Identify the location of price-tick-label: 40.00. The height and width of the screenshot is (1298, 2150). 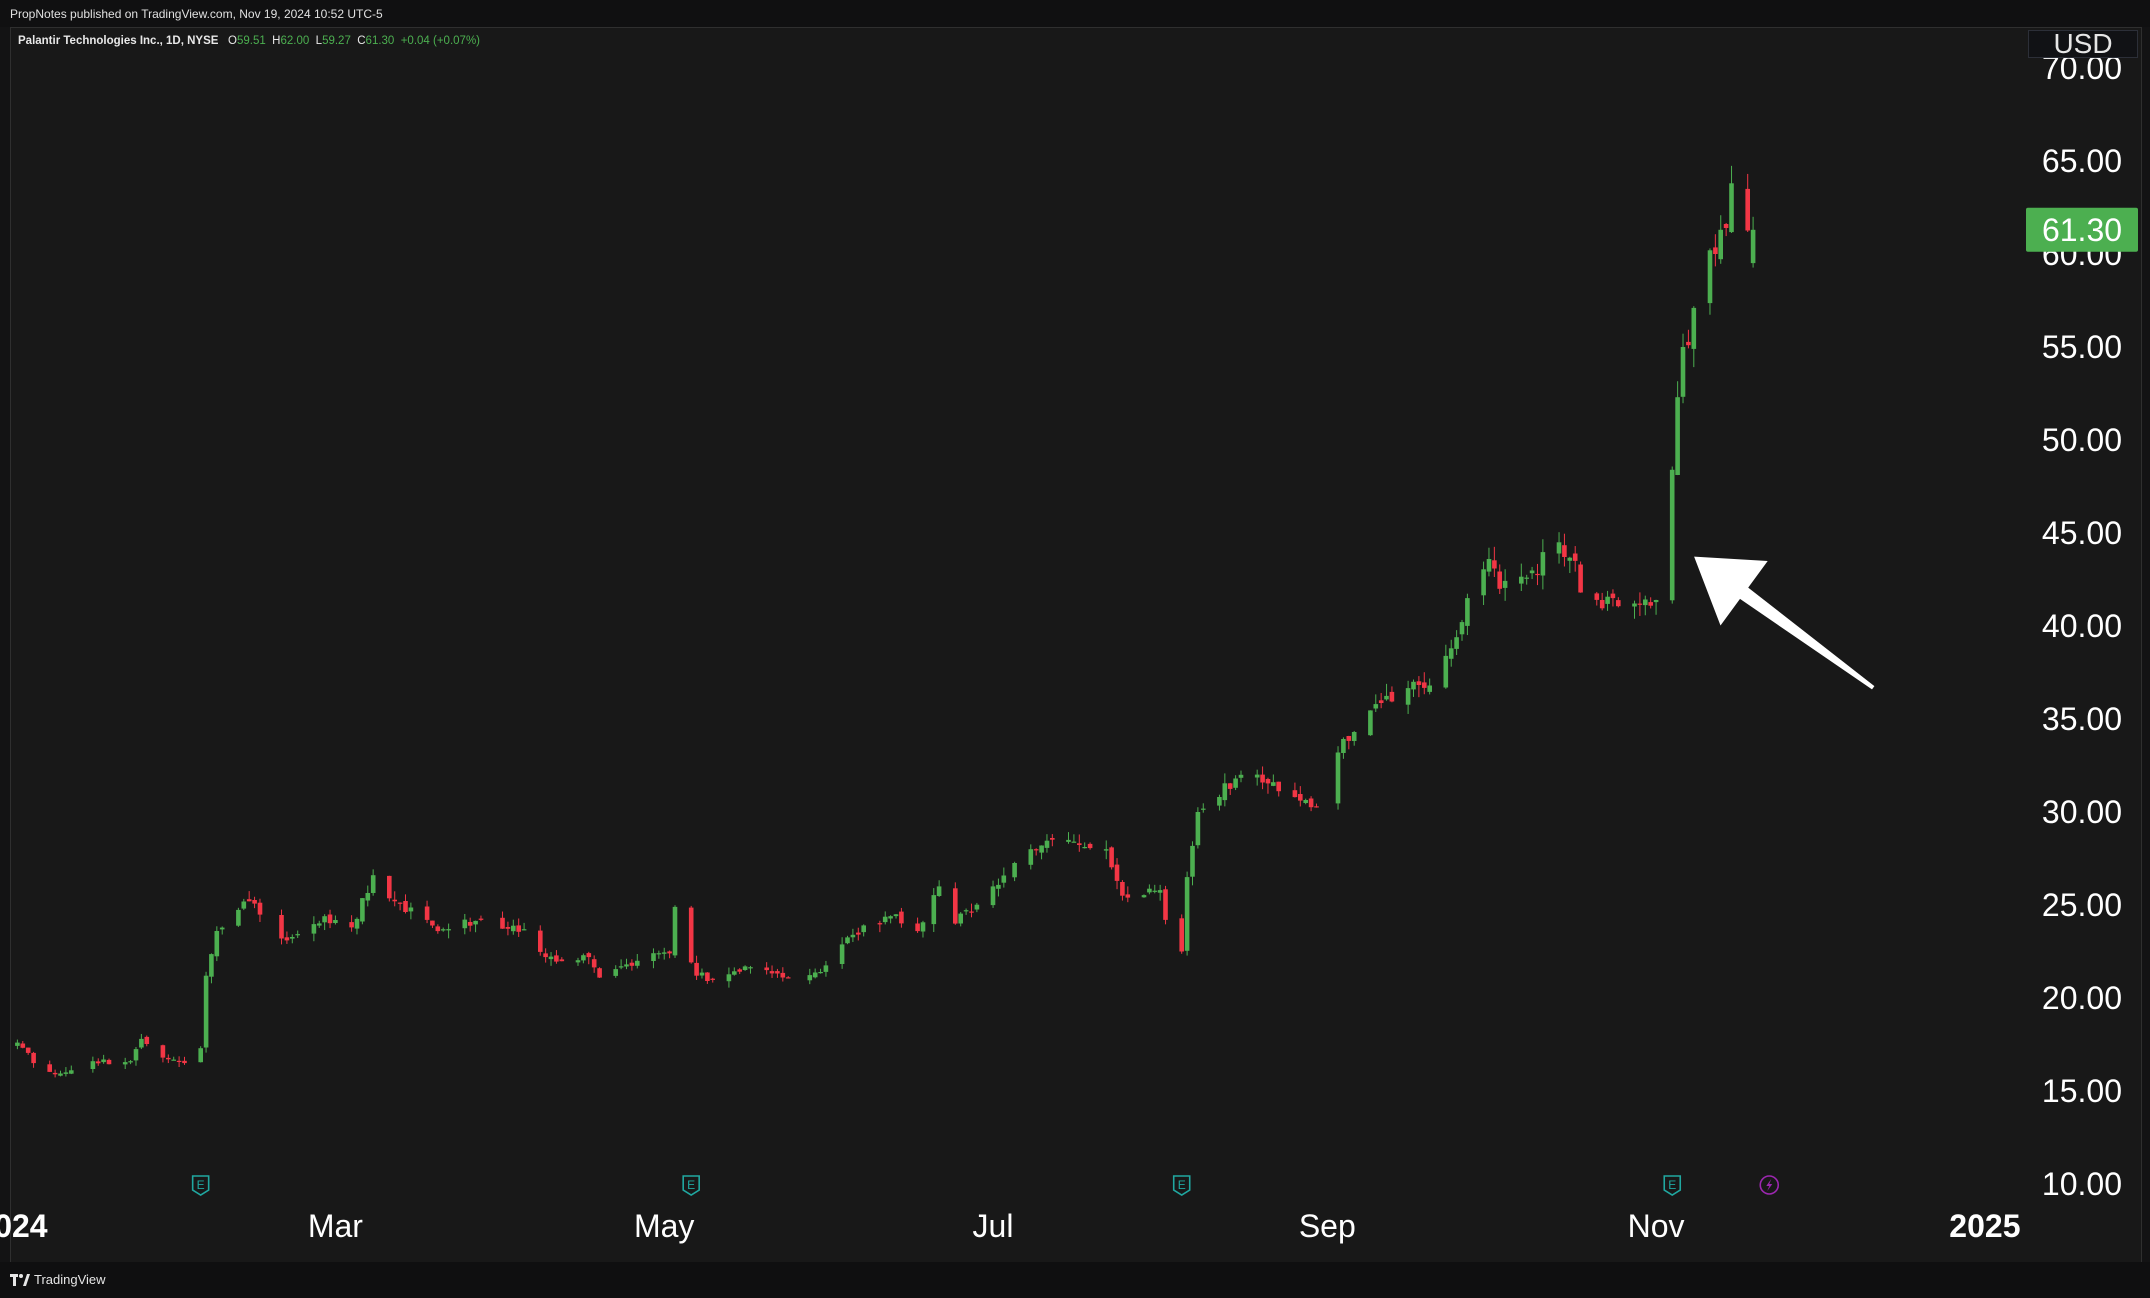
(2082, 626).